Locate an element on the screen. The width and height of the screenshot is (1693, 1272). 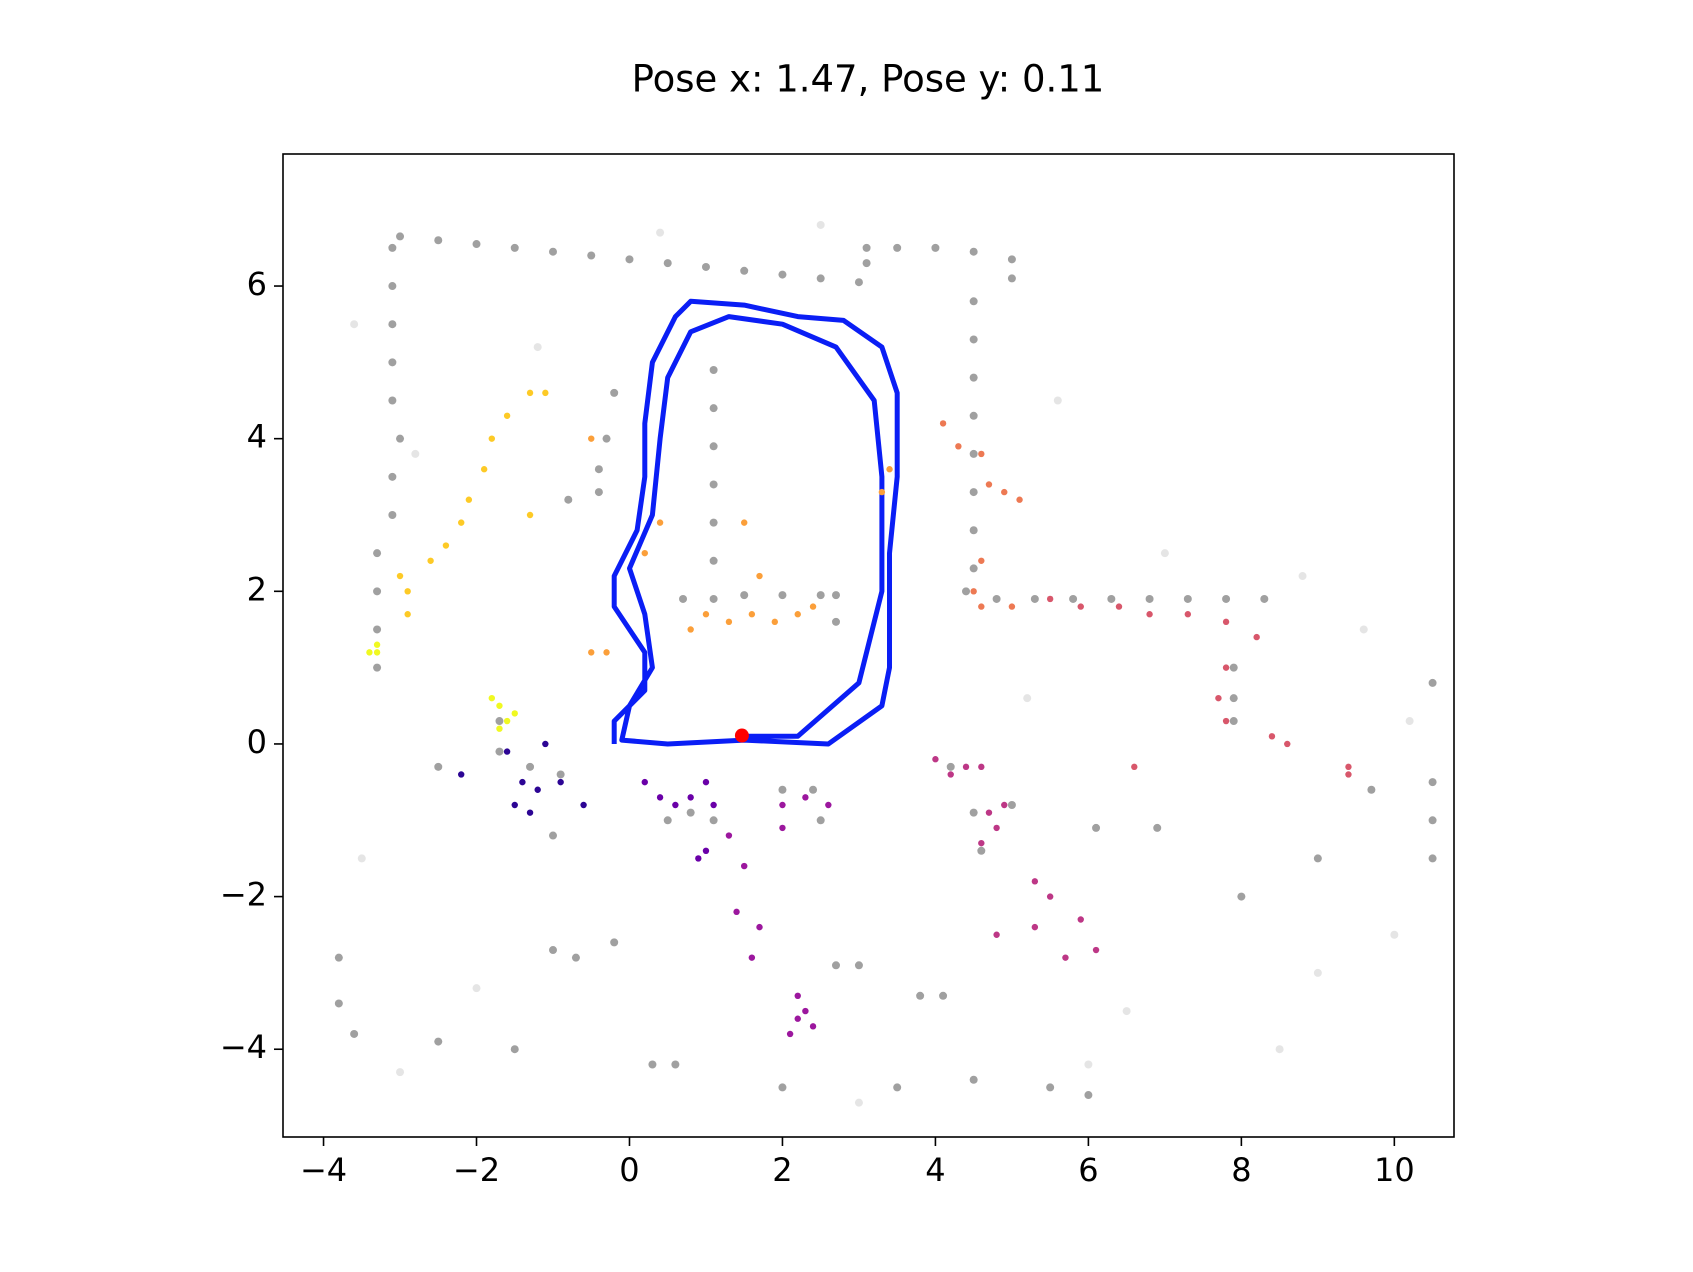
trajectory is located at coordinates (755, 522).